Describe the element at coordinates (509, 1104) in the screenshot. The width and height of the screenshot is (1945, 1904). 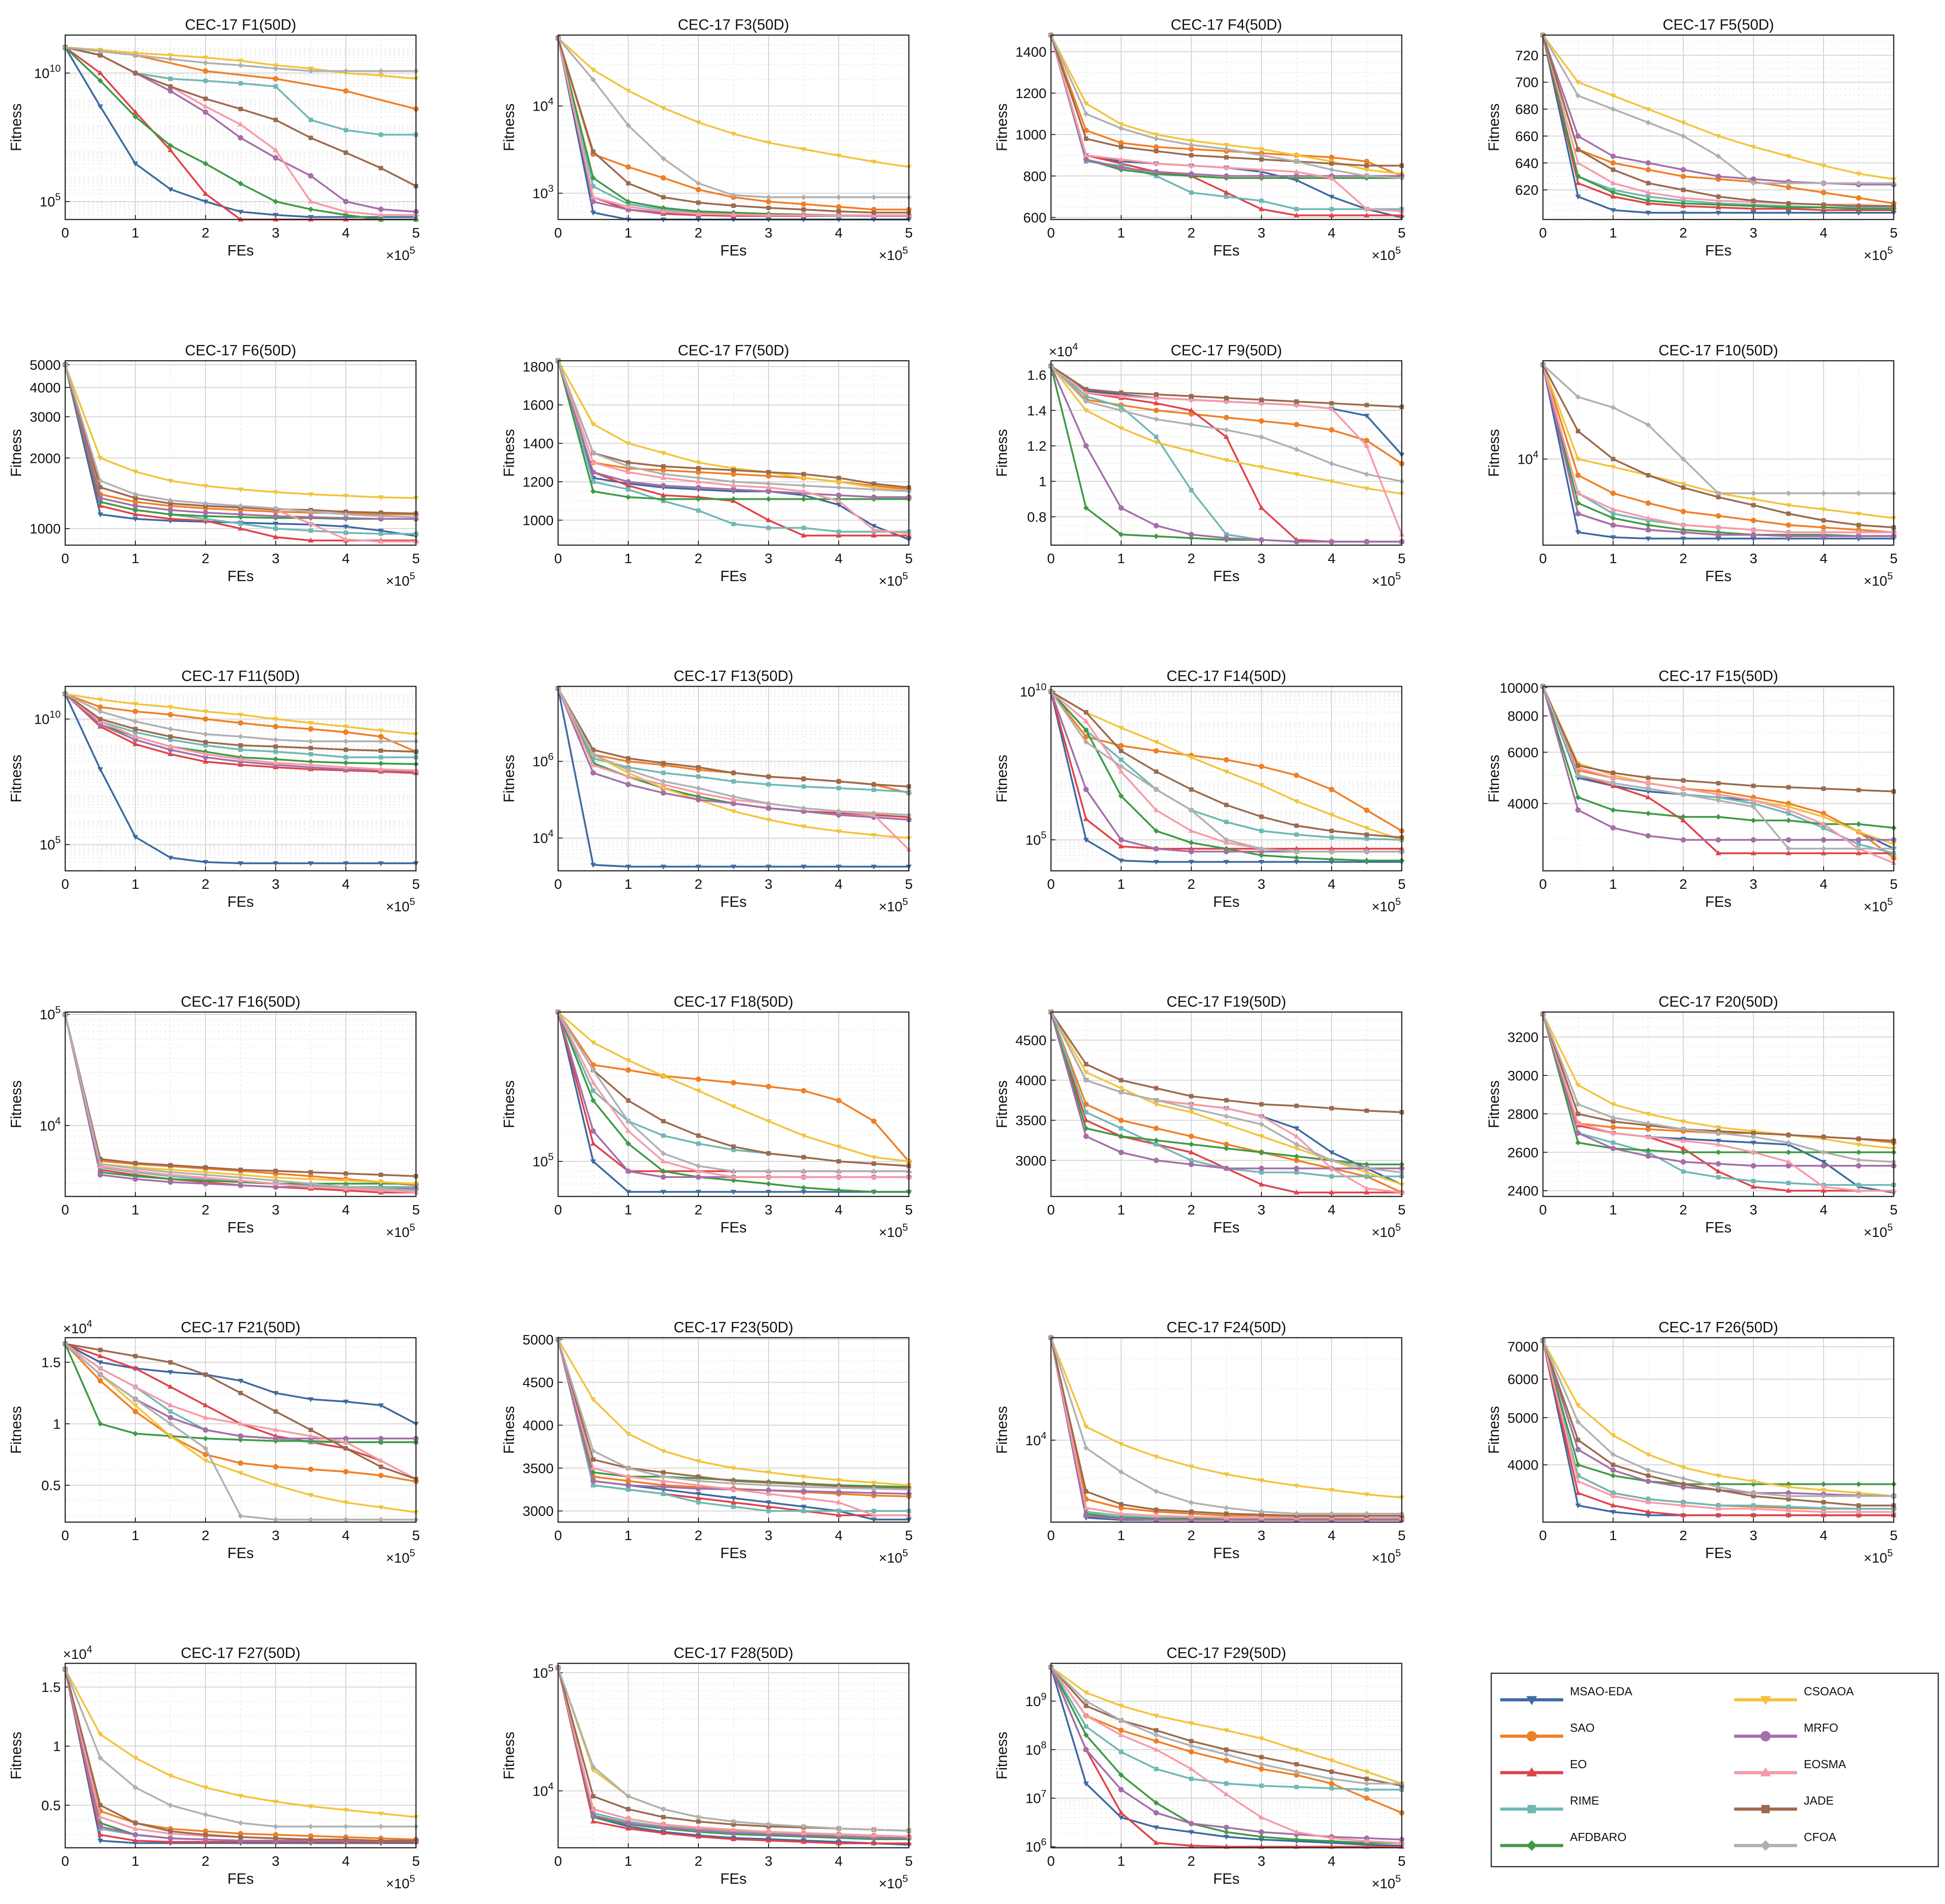
I see `y-axis-label: Fitness` at that location.